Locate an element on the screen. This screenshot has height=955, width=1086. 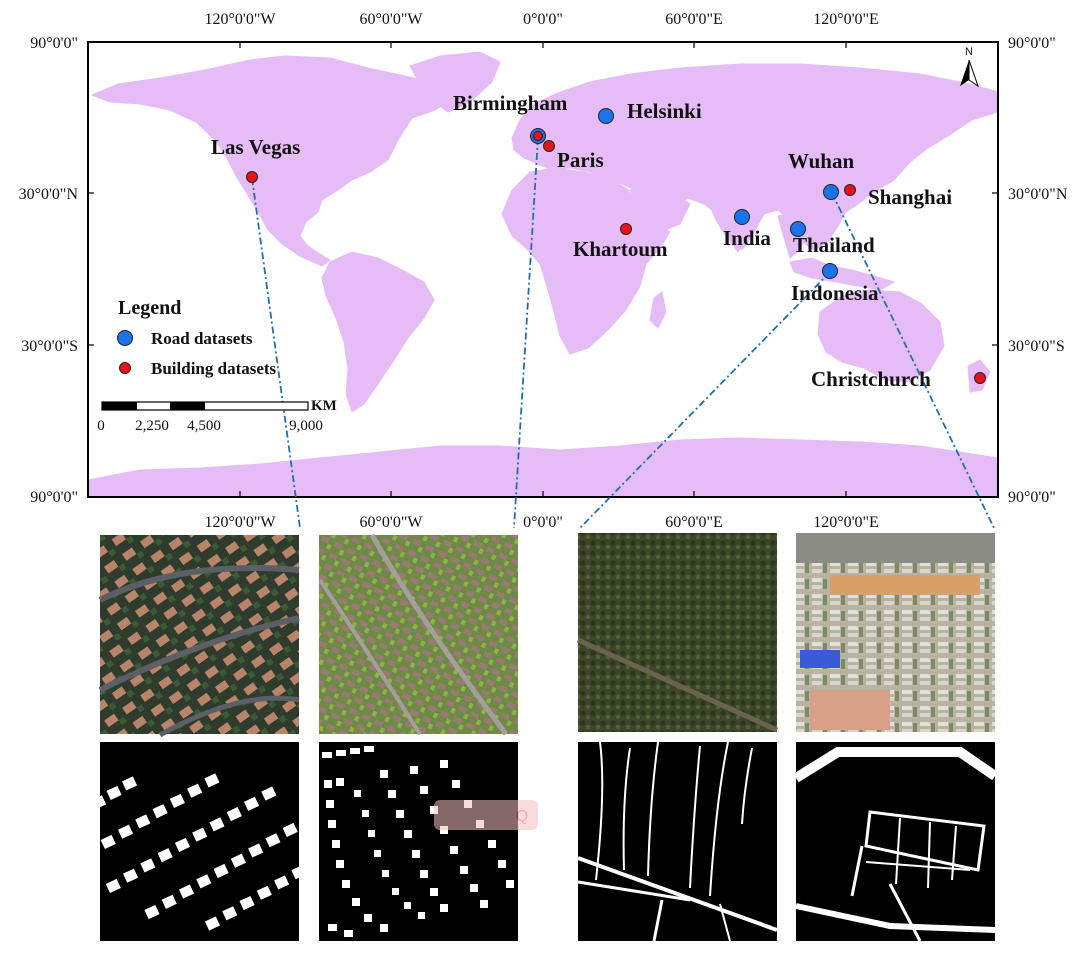
city-label-paris: Paris is located at coordinates (580, 160).